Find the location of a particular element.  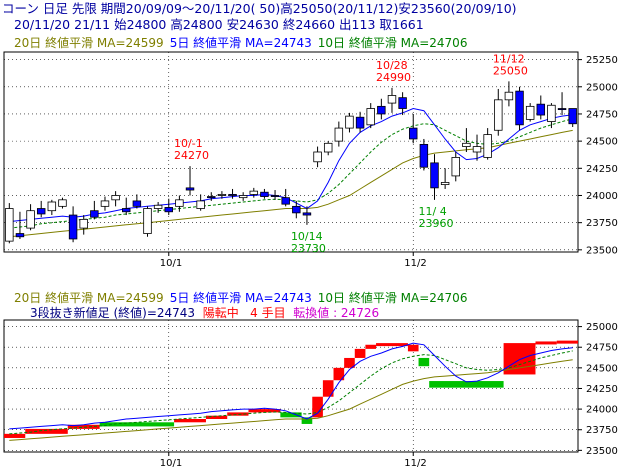

annotation-date: 10/-1 is located at coordinates (188, 143).